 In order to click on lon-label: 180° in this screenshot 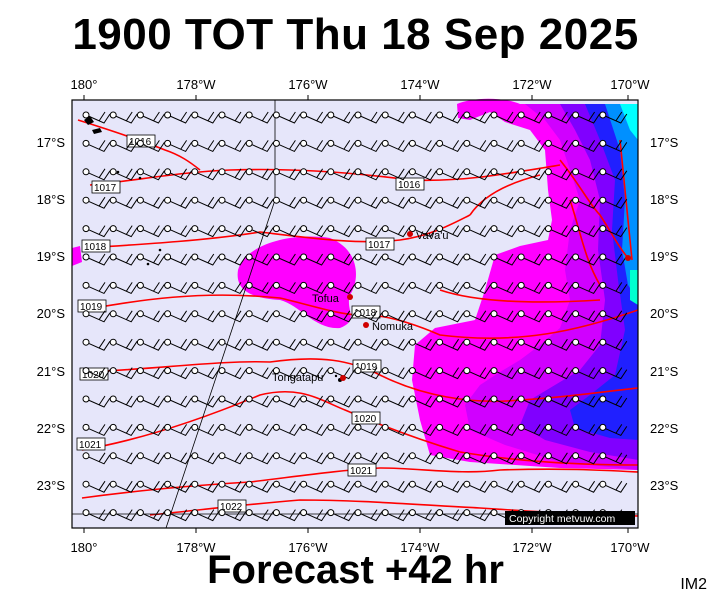, I will do `click(84, 547)`.